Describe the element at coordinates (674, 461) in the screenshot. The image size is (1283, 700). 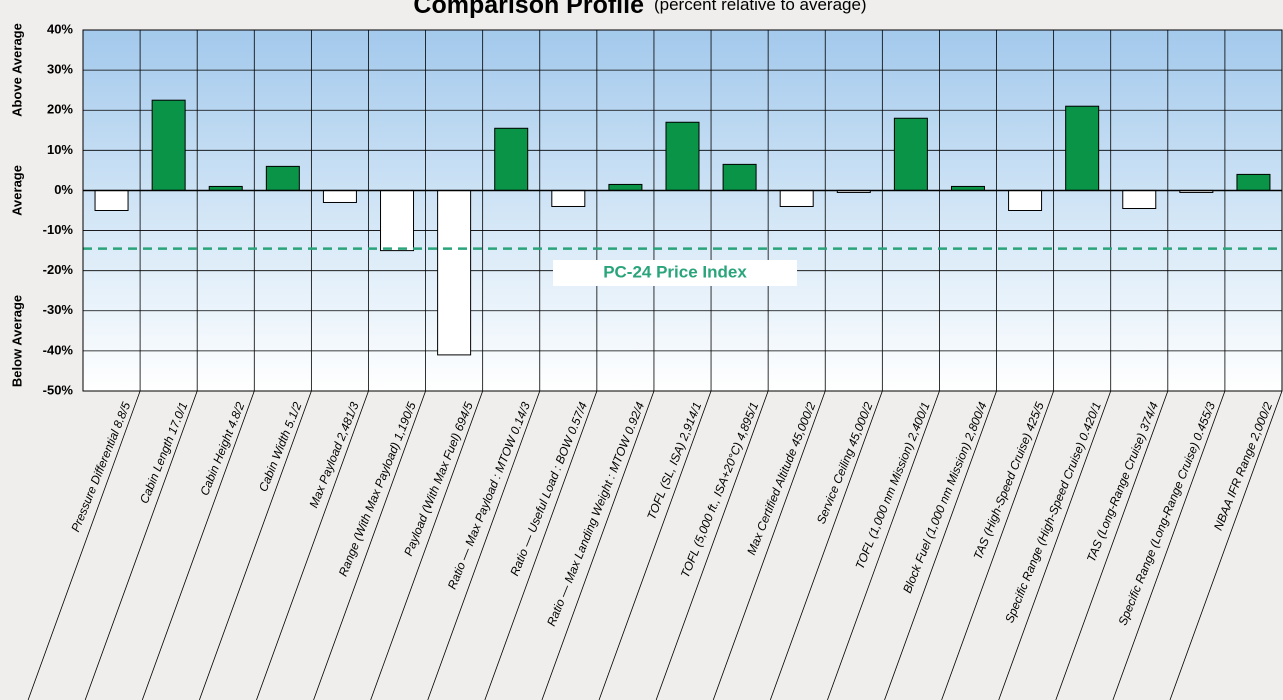
I see `x-tick-label: TOFL (SL, ISA) 2,914/1` at that location.